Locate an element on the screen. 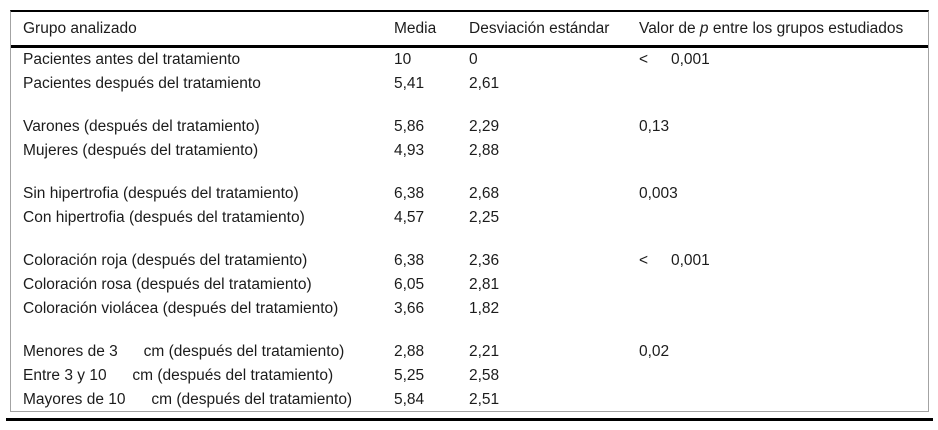 The height and width of the screenshot is (430, 938). p-value: 0,13 is located at coordinates (654, 126).